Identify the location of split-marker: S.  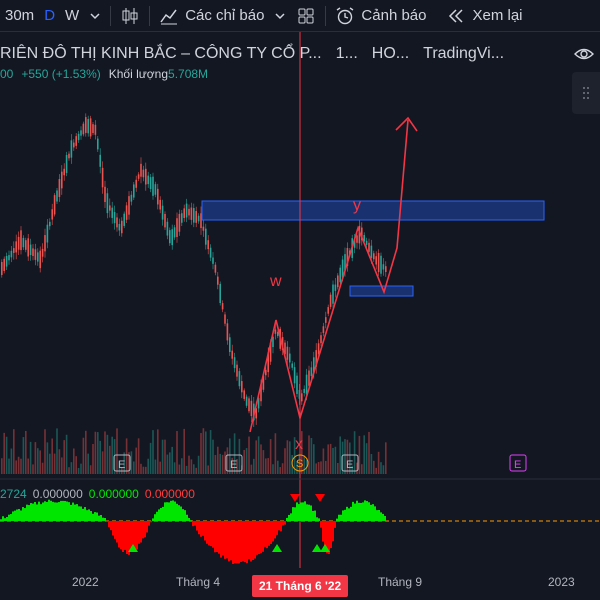
(300, 463).